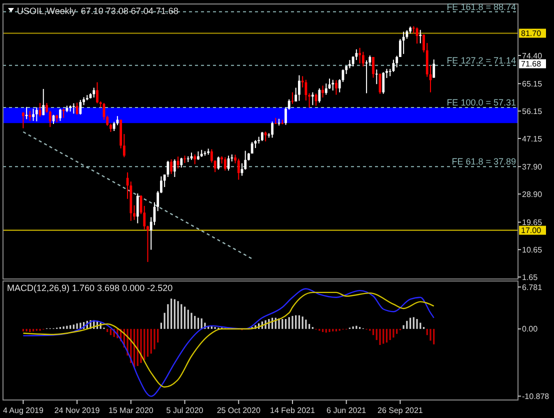  I want to click on x-tick-label: 24 Nov 2019, so click(77, 410).